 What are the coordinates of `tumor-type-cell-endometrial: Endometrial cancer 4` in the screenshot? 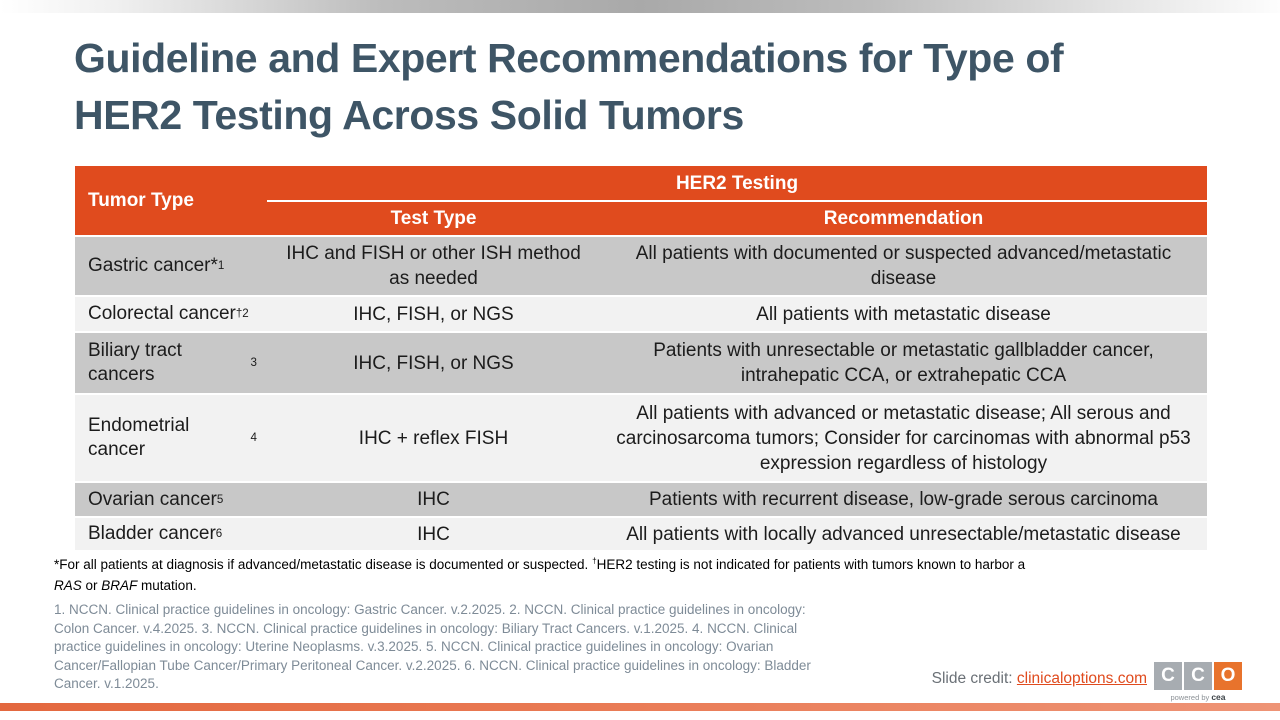 It's located at (171, 438).